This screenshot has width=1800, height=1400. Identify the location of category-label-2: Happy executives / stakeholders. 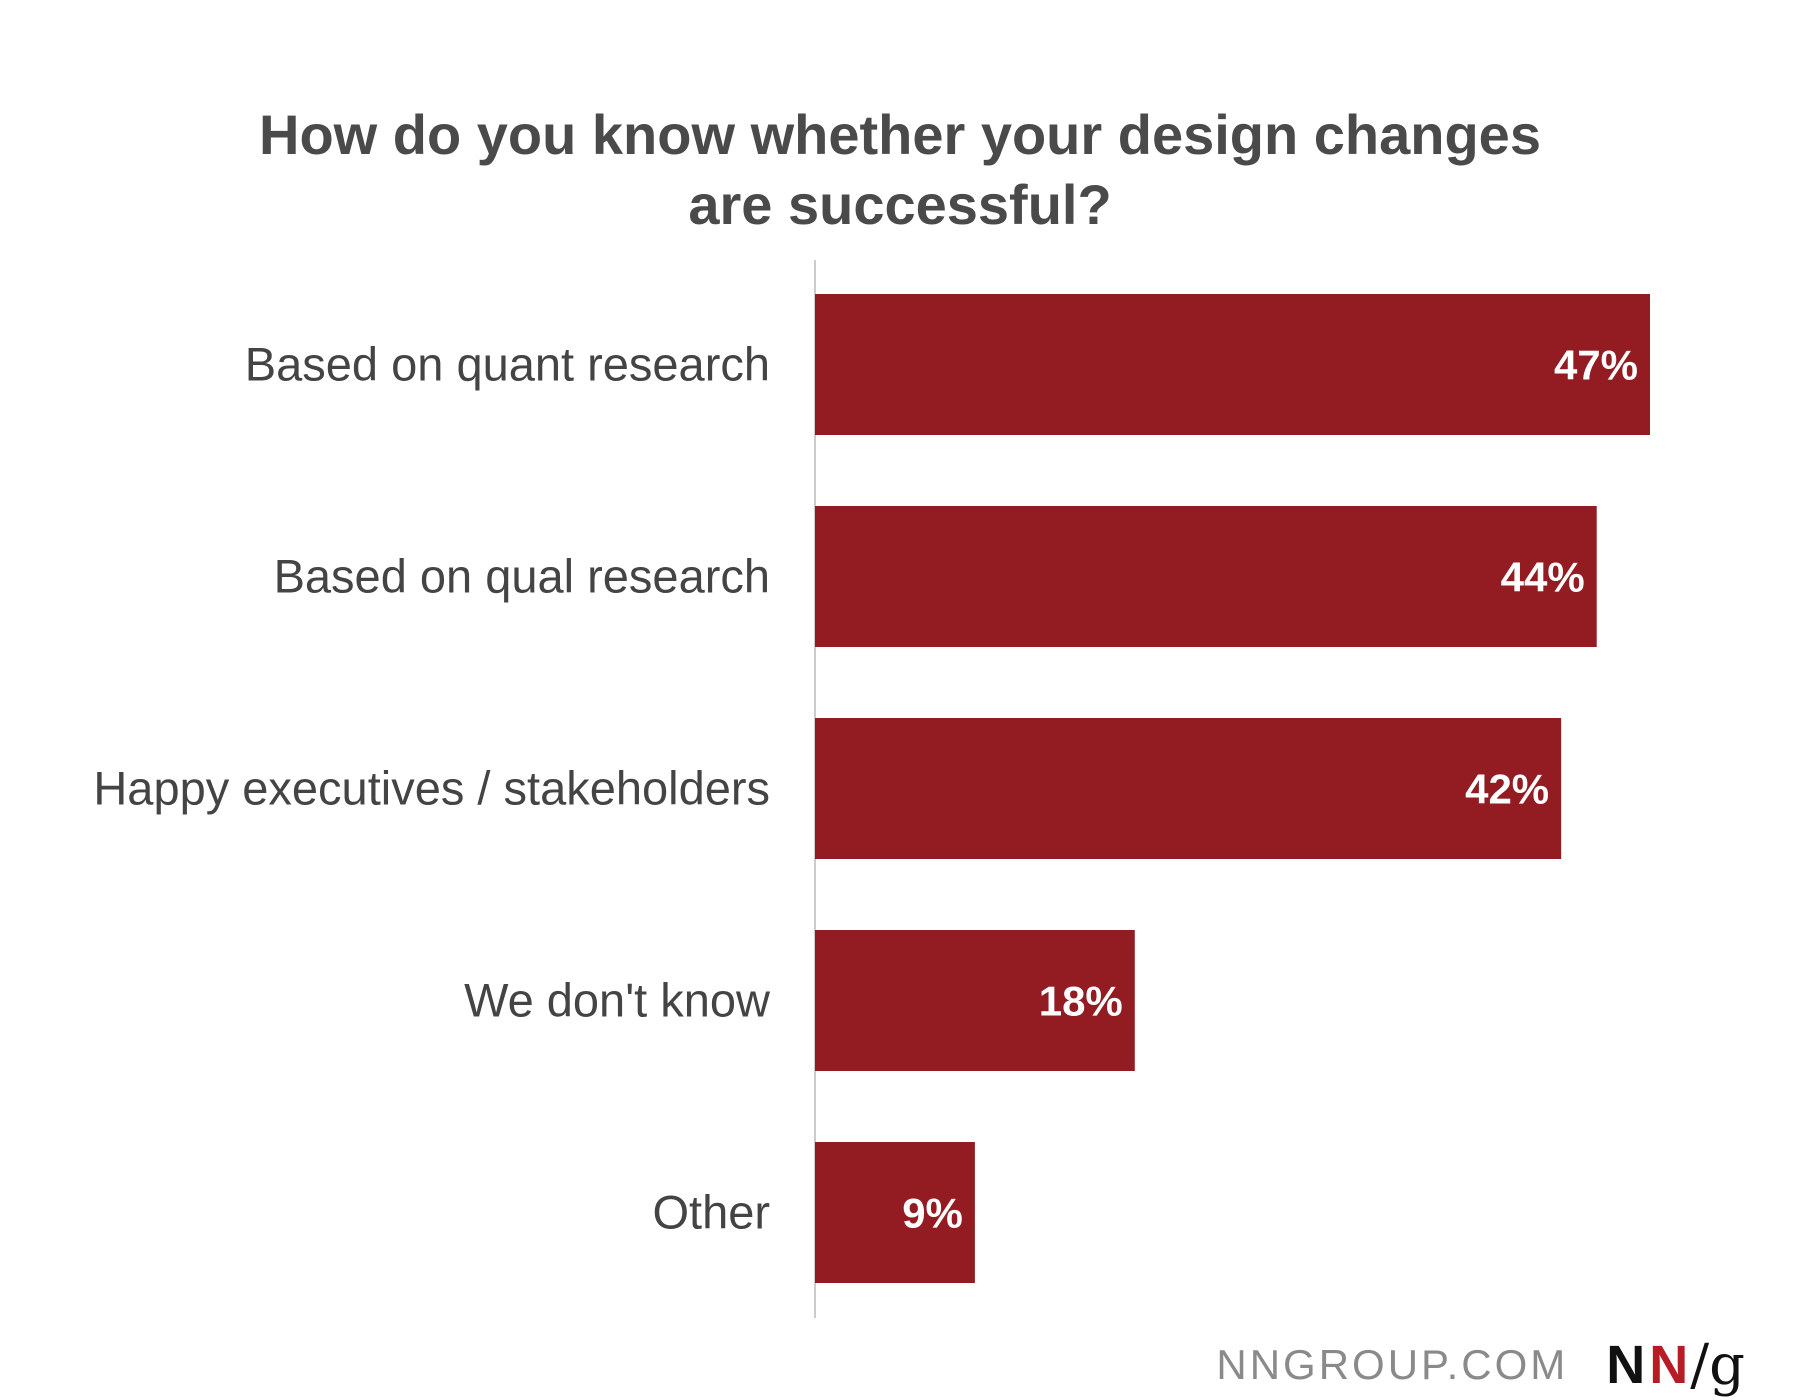
(431, 788).